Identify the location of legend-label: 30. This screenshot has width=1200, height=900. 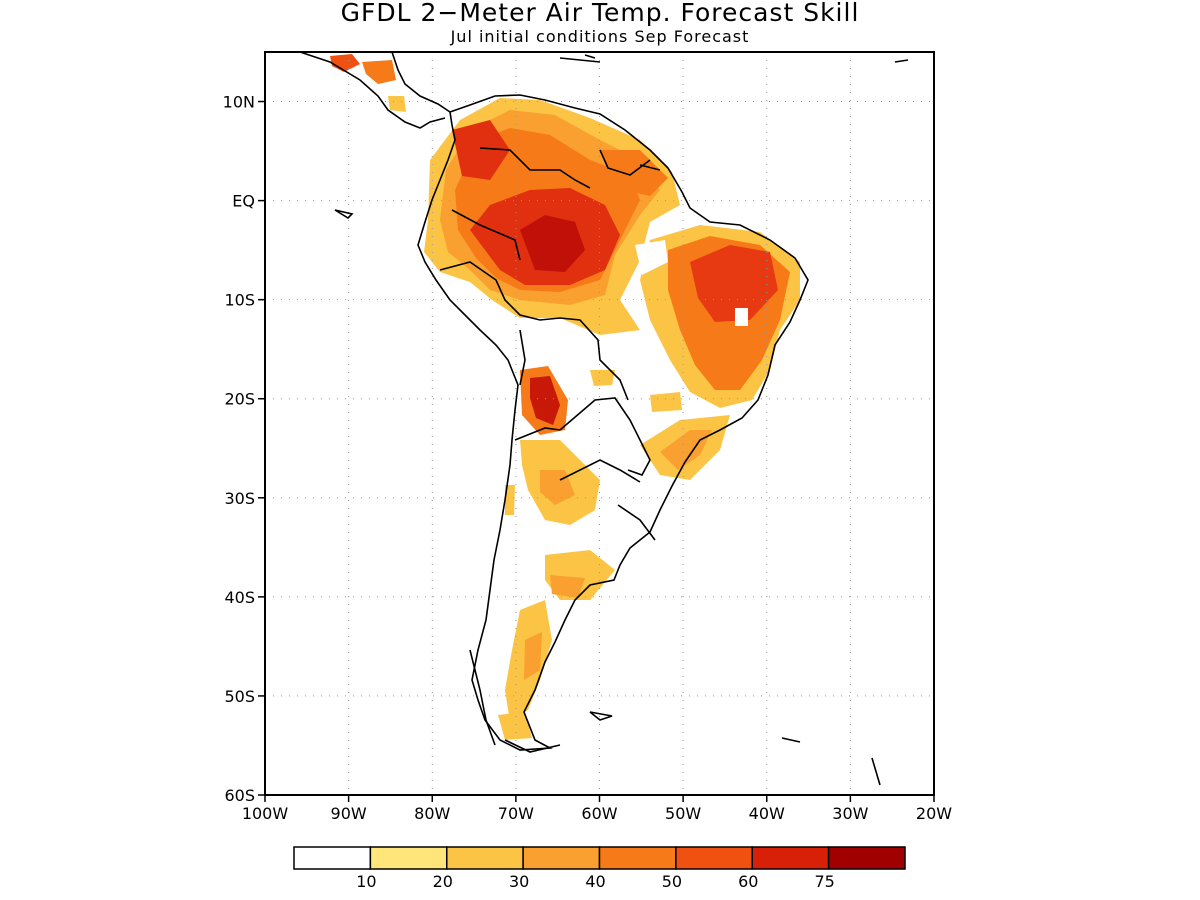
(519, 881).